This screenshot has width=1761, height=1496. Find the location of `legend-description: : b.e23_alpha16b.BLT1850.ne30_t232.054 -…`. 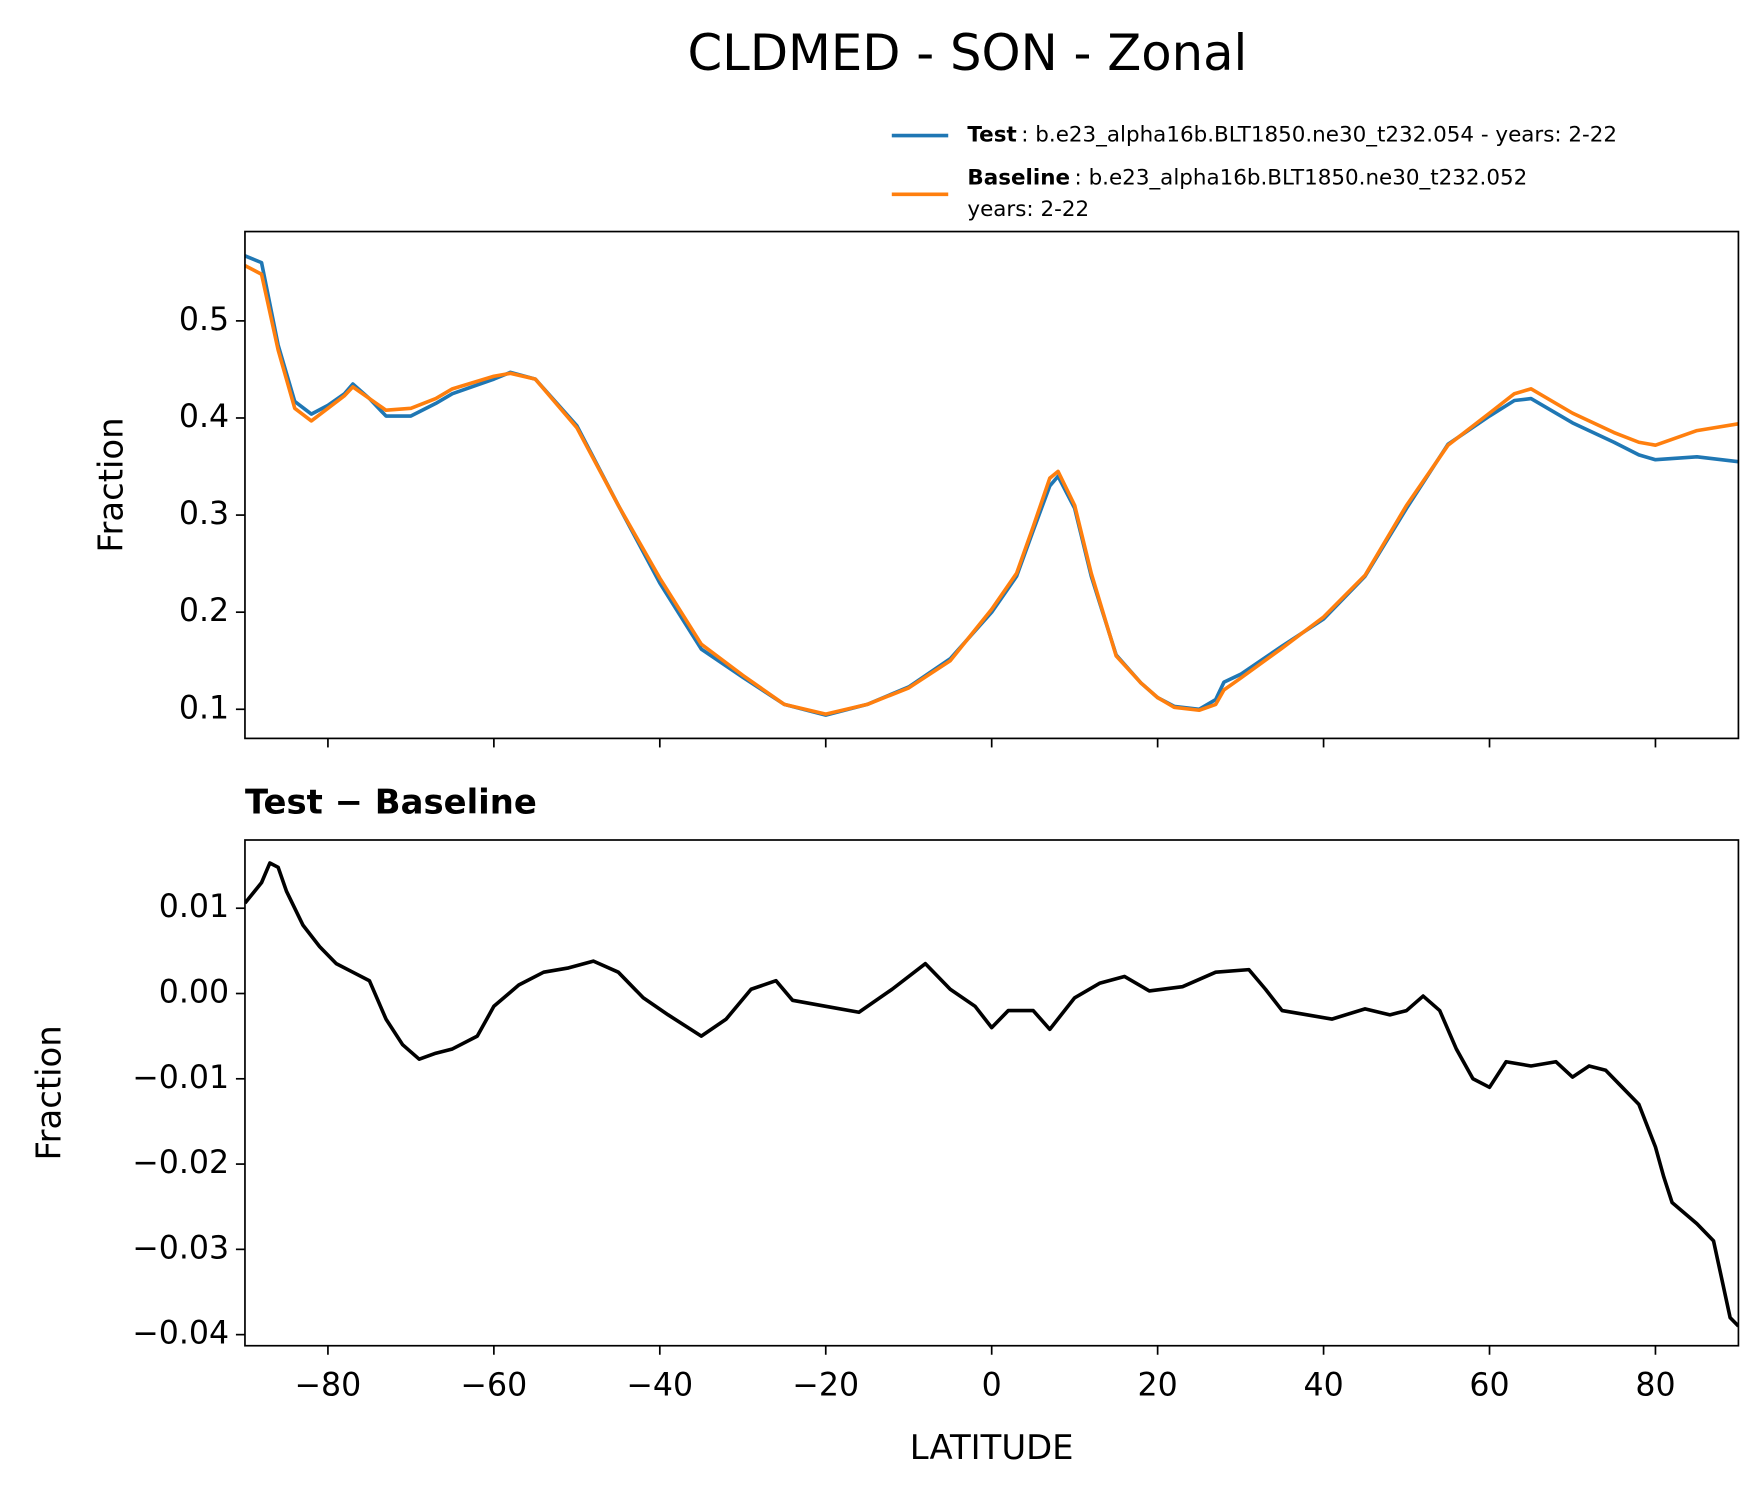

legend-description: : b.e23_alpha16b.BLT1850.ne30_t232.054 -… is located at coordinates (1319, 135).